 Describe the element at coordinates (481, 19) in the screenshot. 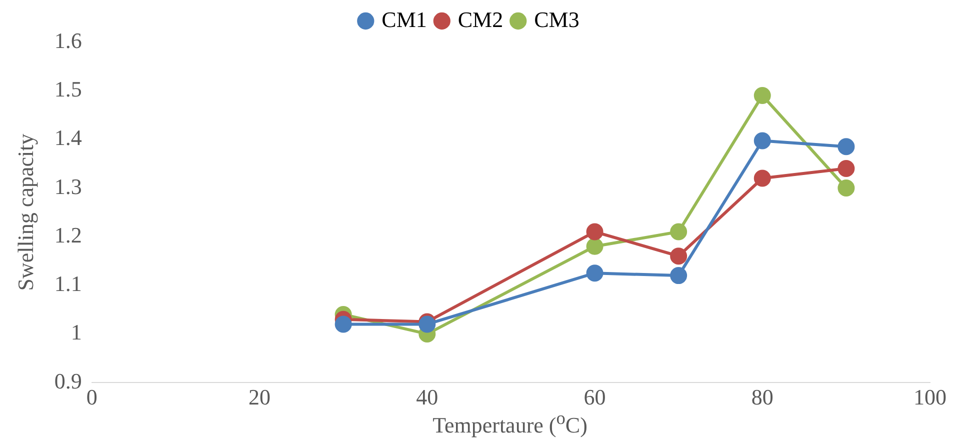

I see `legend-label: CM2` at that location.